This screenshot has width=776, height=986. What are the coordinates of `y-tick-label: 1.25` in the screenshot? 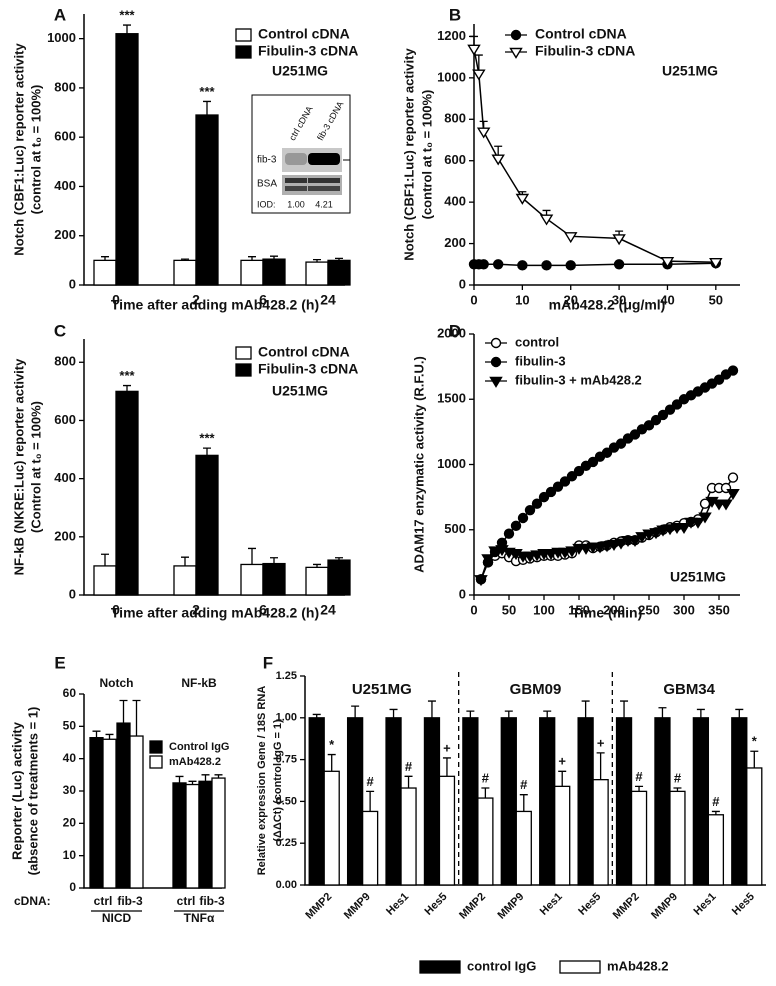 It's located at (286, 676).